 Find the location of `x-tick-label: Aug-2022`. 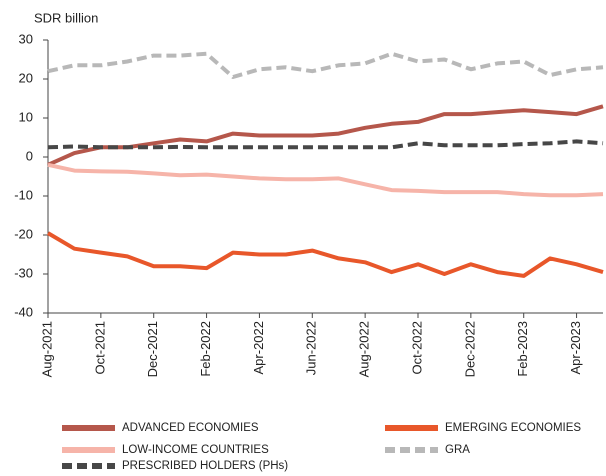

x-tick-label: Aug-2022 is located at coordinates (364, 349).